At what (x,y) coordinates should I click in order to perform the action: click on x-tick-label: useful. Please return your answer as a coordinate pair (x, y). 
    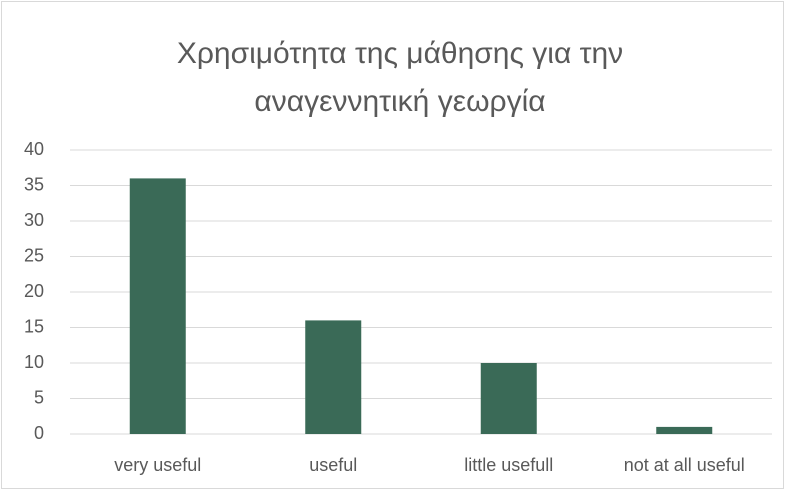
    Looking at the image, I should click on (333, 465).